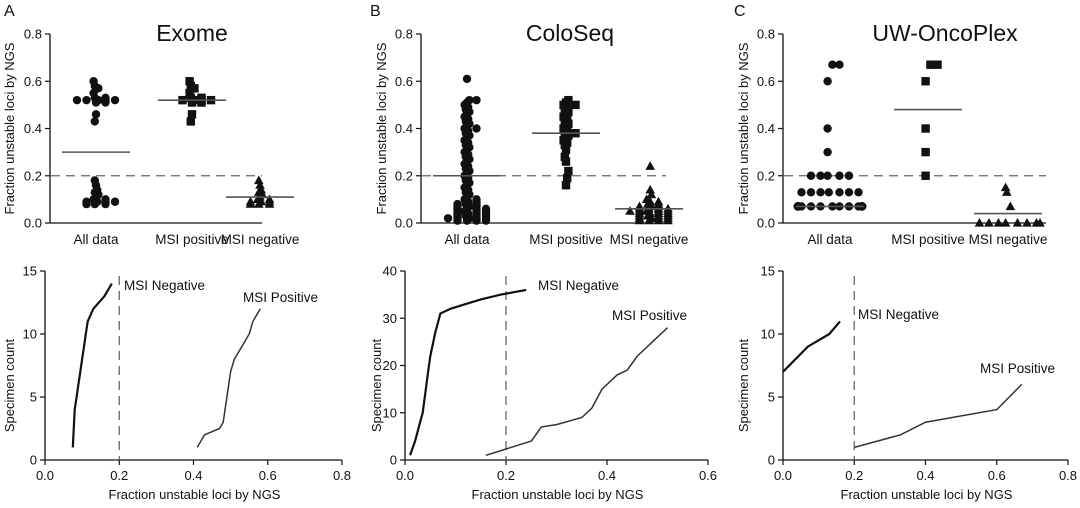 This screenshot has height=508, width=1080. Describe the element at coordinates (390, 318) in the screenshot. I see `y-tick-label: 30` at that location.